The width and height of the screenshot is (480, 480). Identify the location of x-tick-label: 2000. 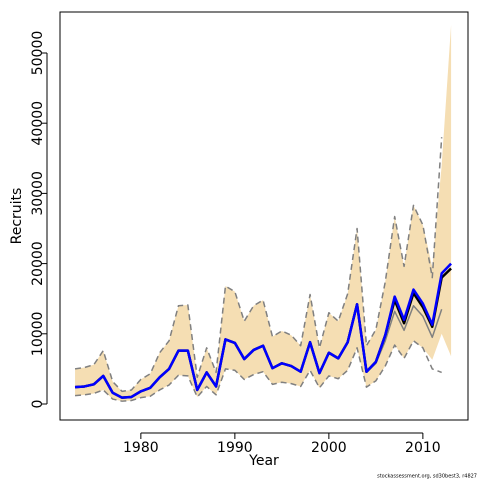
(329, 448).